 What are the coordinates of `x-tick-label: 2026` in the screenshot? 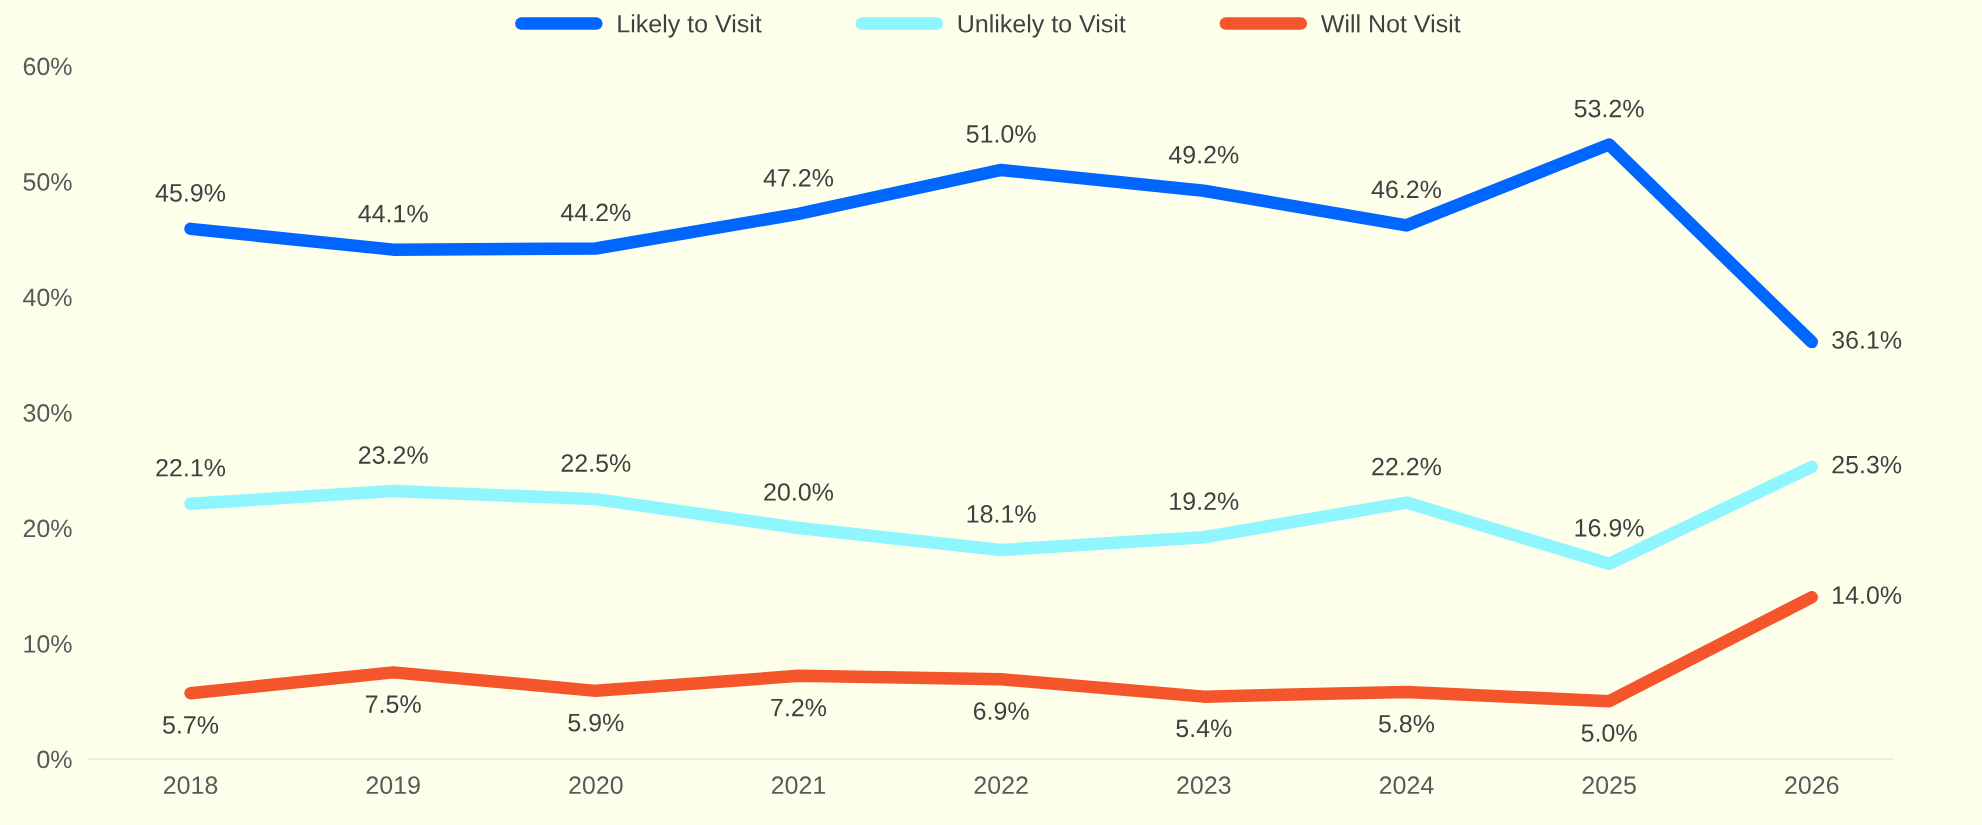 It's located at (1812, 785).